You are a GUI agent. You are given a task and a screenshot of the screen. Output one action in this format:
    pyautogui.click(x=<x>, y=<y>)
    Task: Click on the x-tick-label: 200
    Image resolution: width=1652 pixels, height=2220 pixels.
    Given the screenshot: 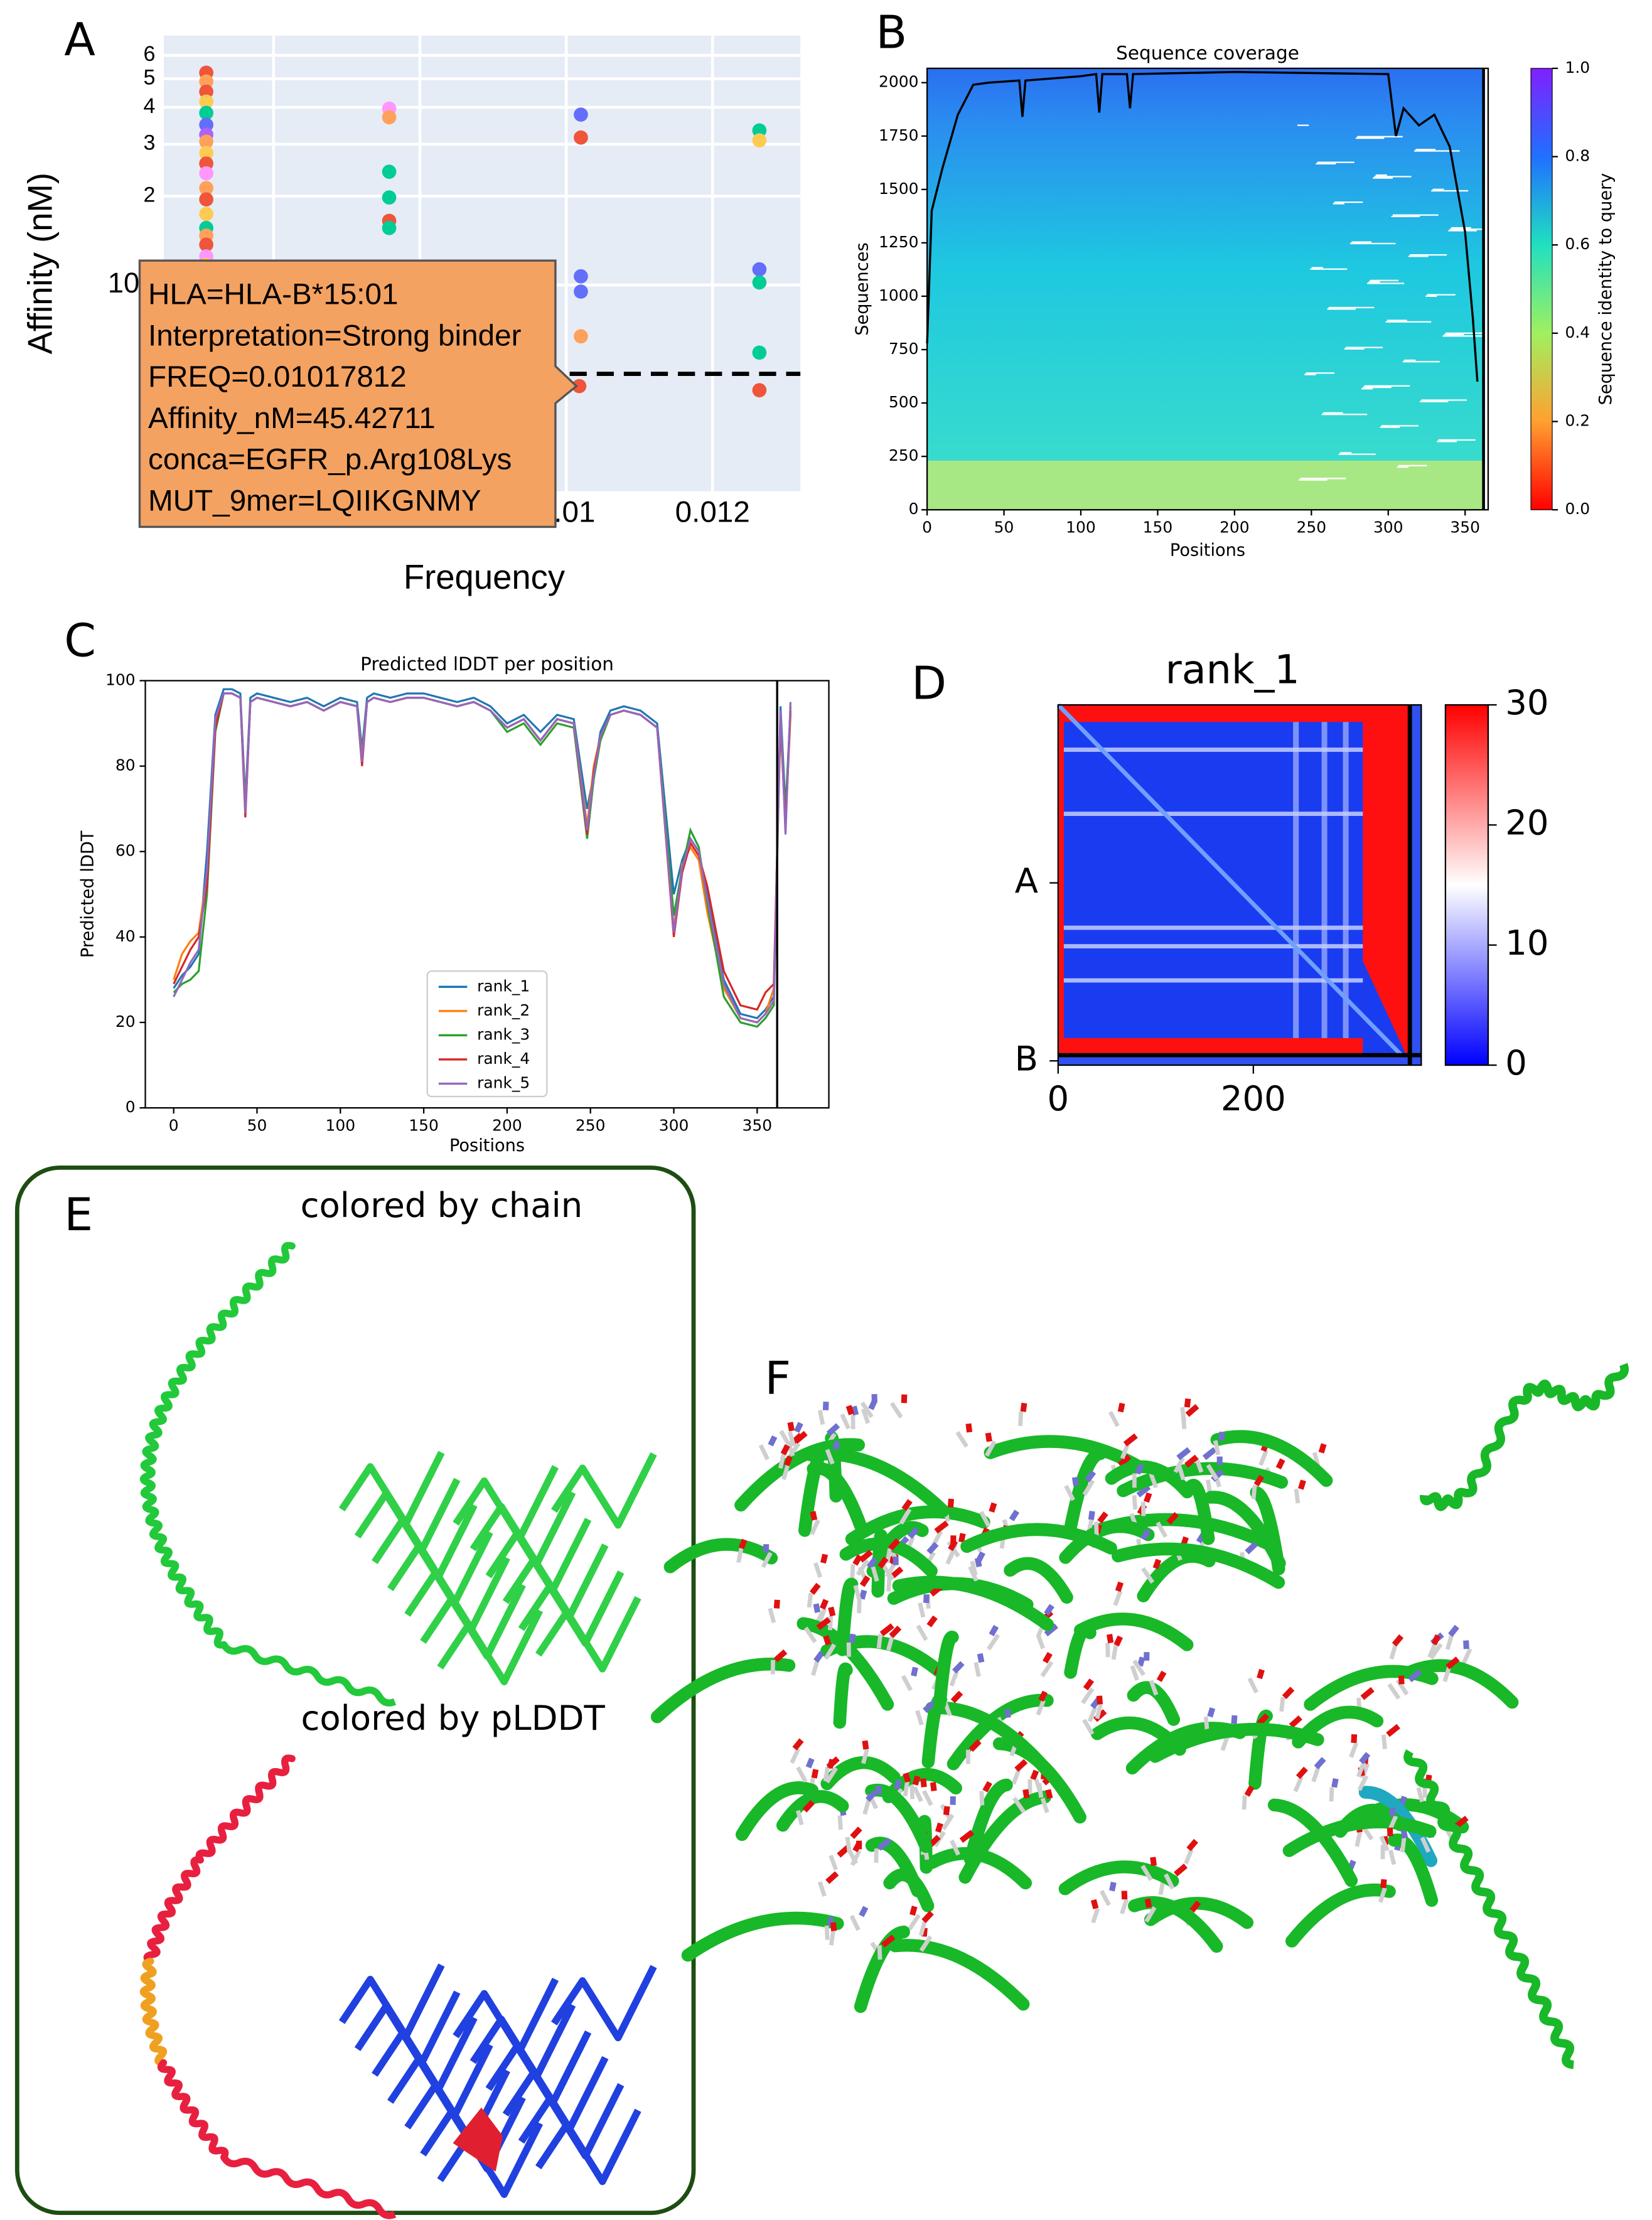 What is the action you would take?
    pyautogui.click(x=1235, y=527)
    